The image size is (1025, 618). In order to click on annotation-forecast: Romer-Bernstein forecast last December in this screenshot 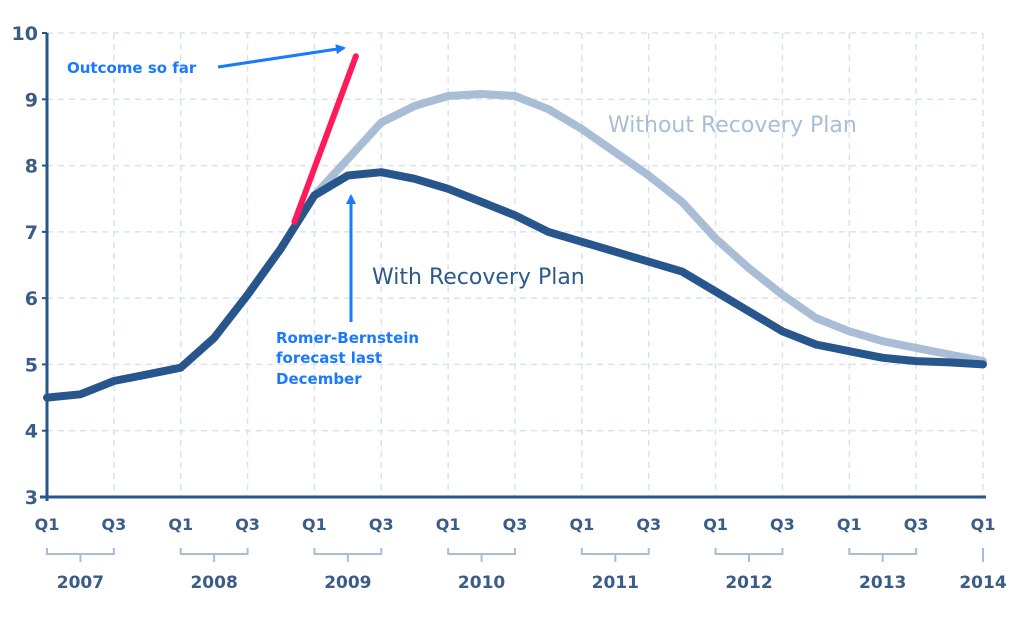, I will do `click(347, 291)`.